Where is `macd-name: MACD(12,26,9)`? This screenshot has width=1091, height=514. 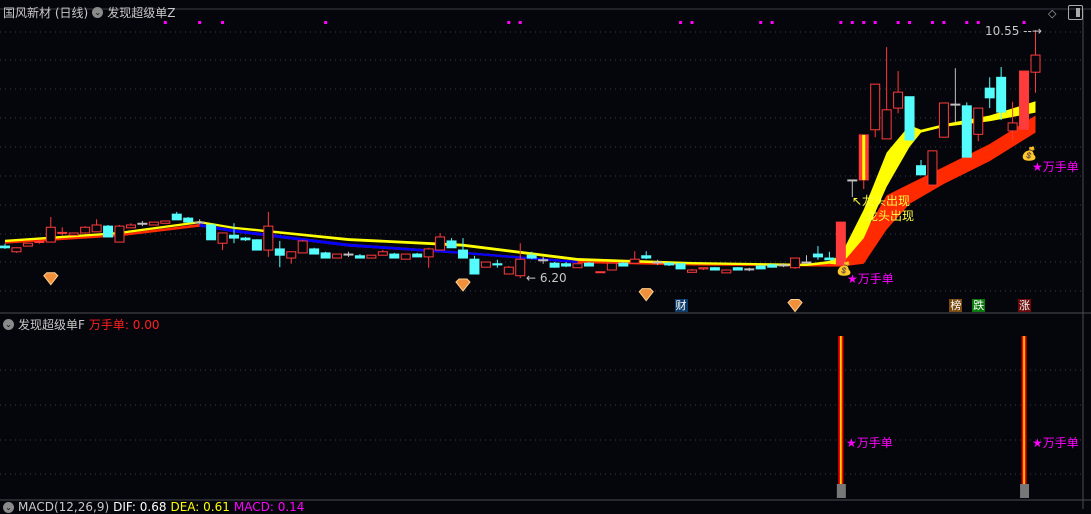 macd-name: MACD(12,26,9) is located at coordinates (64, 507).